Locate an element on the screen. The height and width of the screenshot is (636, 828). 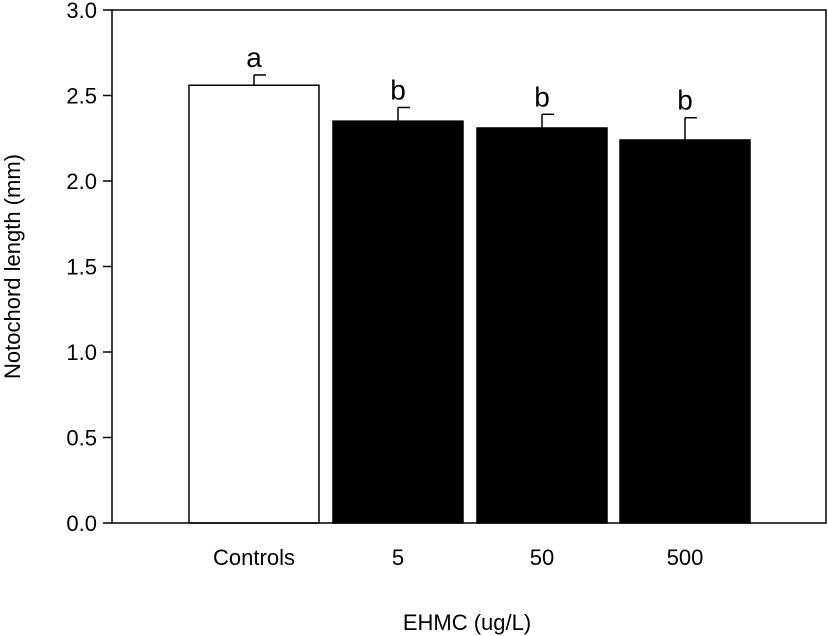
y-tick-label: 0.5 is located at coordinates (81, 438).